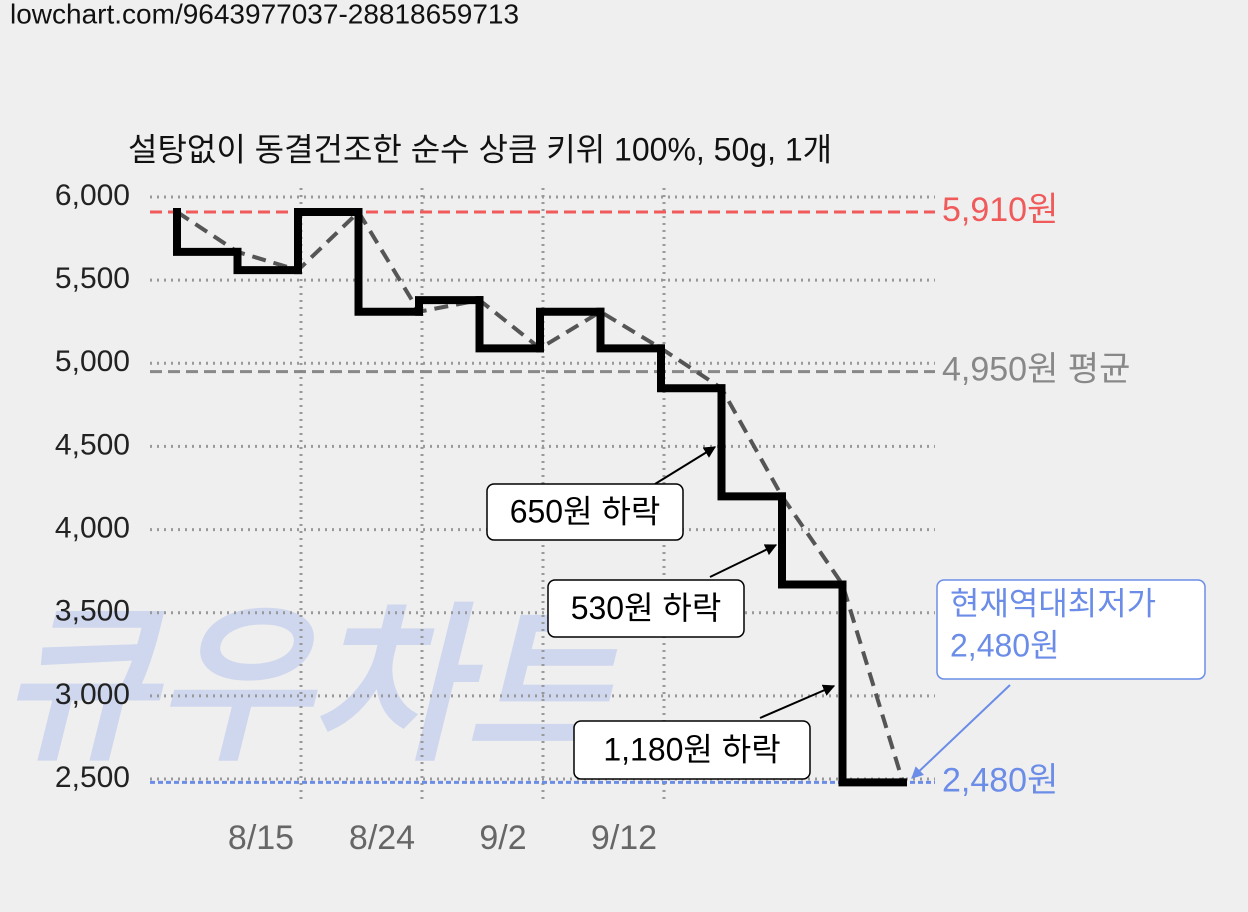  What do you see at coordinates (92, 527) in the screenshot?
I see `y-tick-label: 4,000` at bounding box center [92, 527].